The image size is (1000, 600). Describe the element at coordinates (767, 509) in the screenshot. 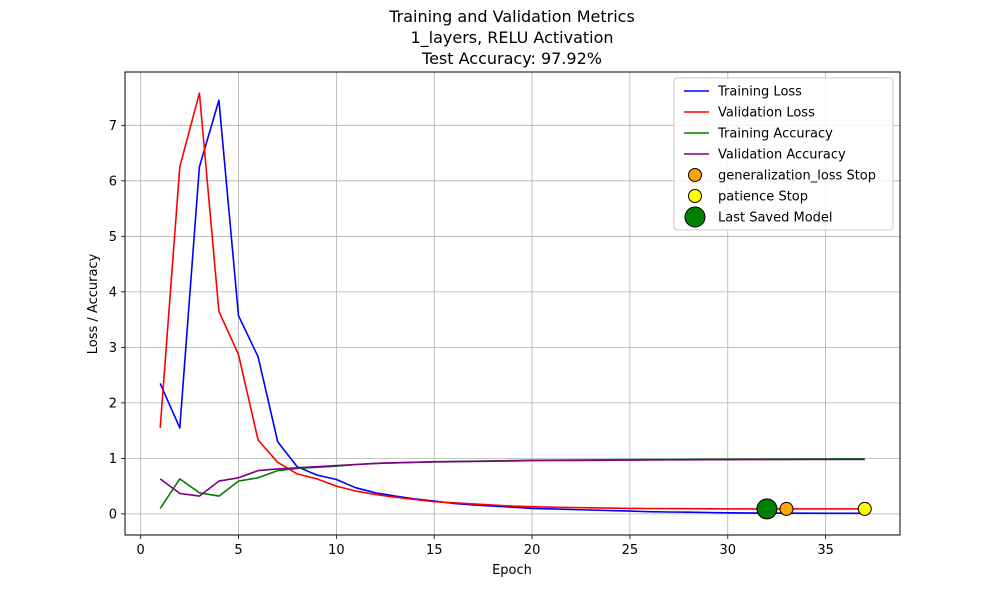

I see `last-saved-model-marker` at that location.